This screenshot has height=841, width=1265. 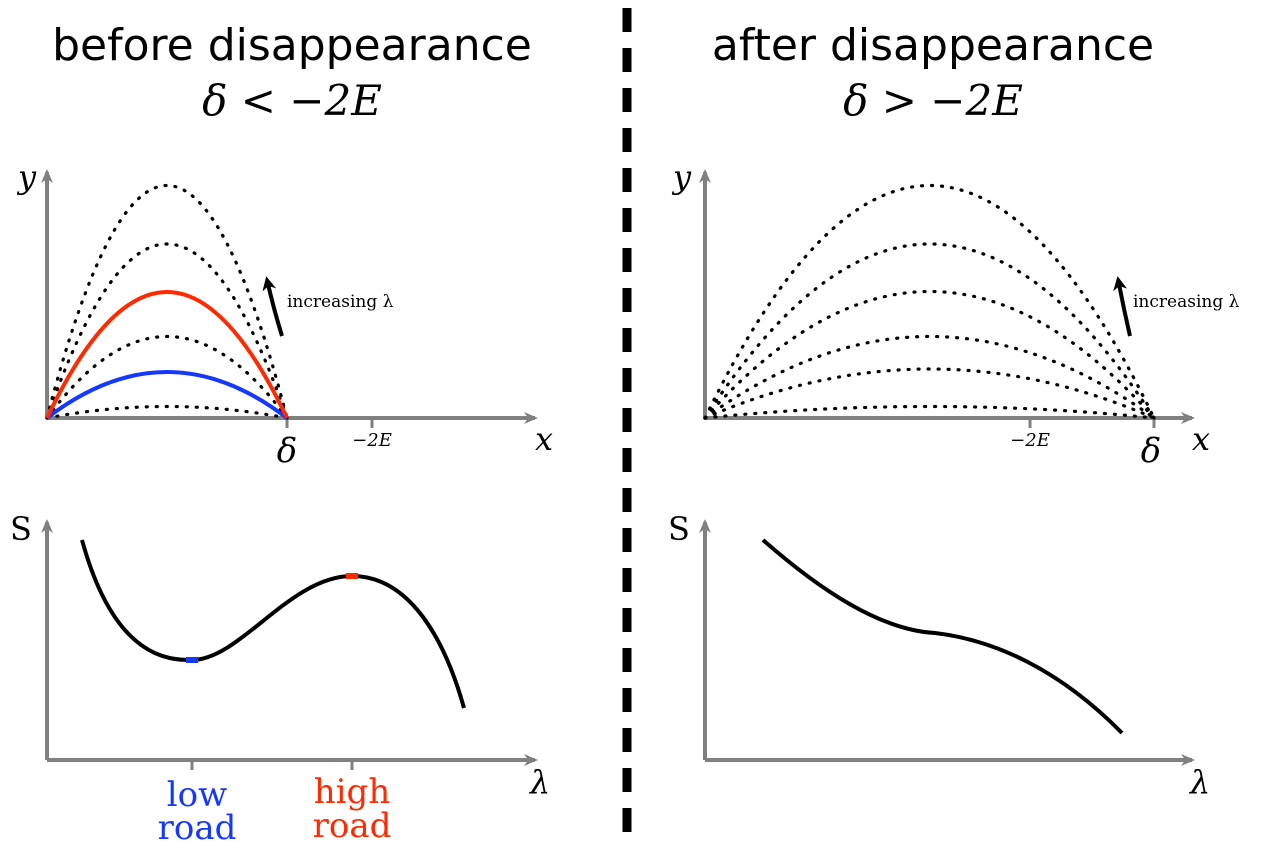 I want to click on left-S-label: S, so click(x=21, y=529).